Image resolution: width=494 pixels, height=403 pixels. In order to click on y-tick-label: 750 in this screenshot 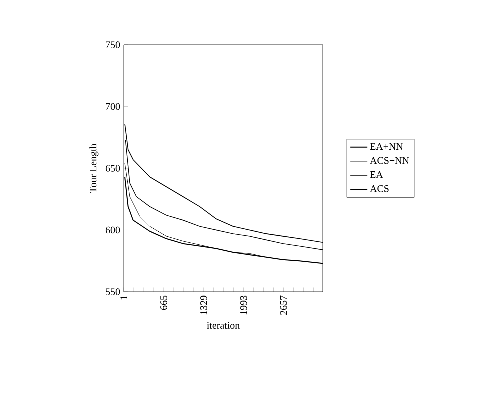, I will do `click(113, 45)`.